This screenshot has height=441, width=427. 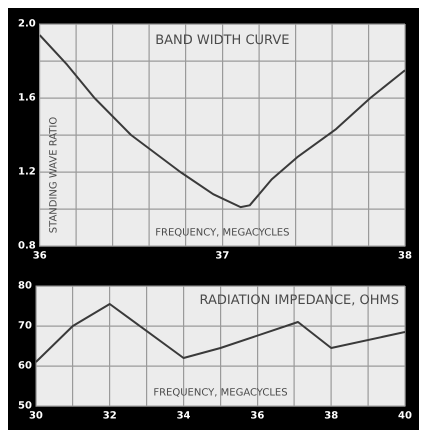 What do you see at coordinates (183, 416) in the screenshot?
I see `x-tick-label: 34` at bounding box center [183, 416].